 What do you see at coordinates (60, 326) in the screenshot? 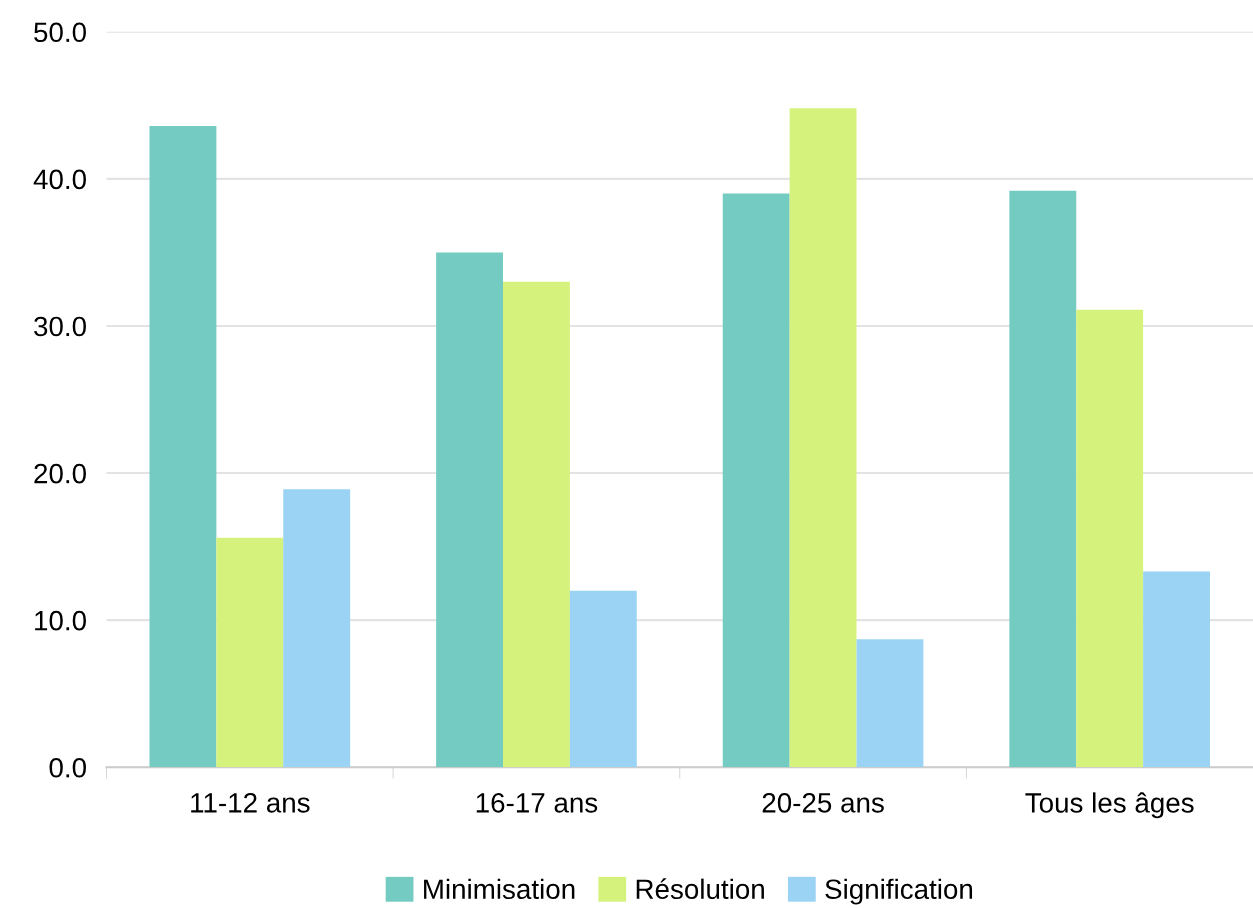
I see `y-tick-label: 30.0` at bounding box center [60, 326].